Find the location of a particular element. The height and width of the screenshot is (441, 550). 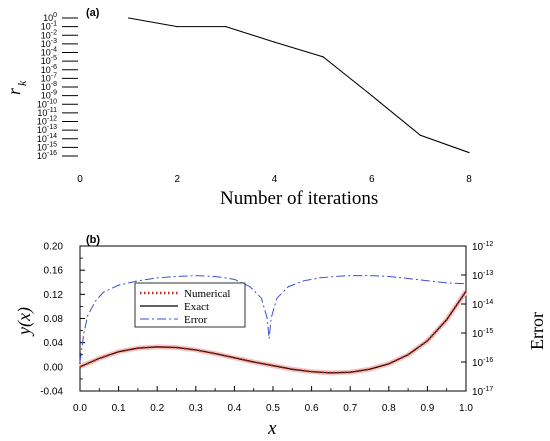

panel-b-y2-tick-label: 10-14 is located at coordinates (482, 305).